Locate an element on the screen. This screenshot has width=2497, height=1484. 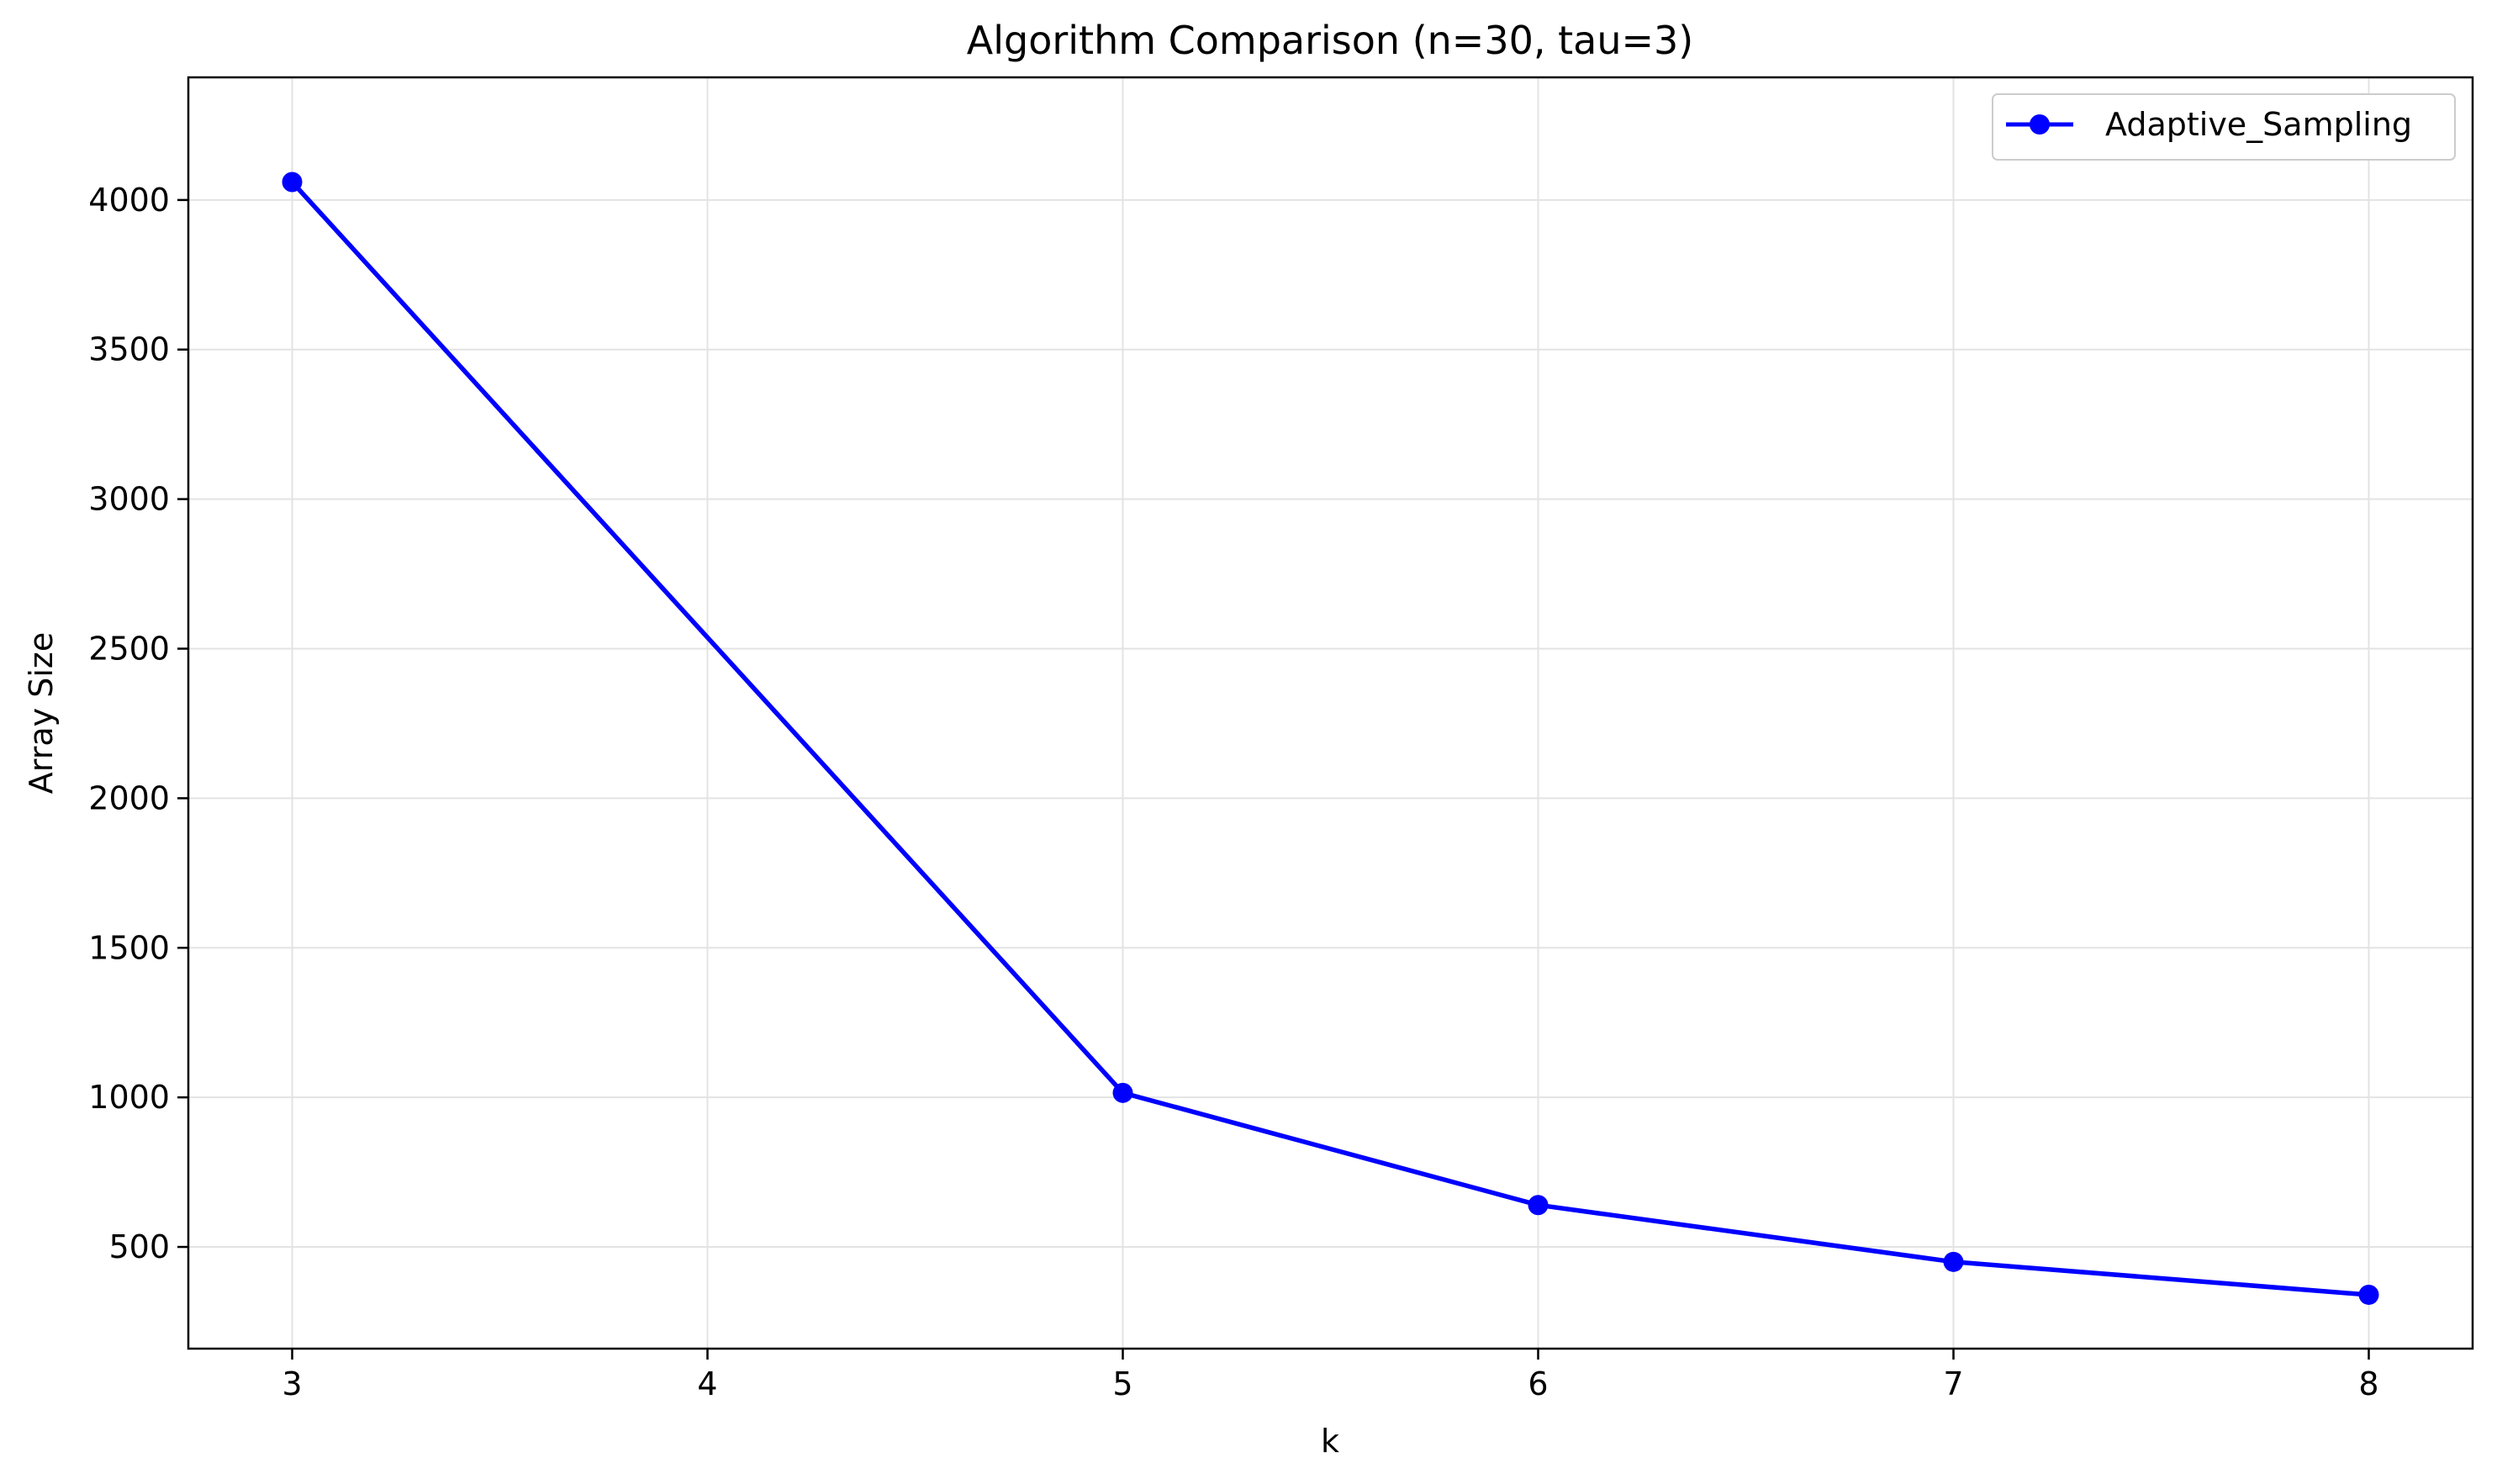
legend-box is located at coordinates (2224, 127).